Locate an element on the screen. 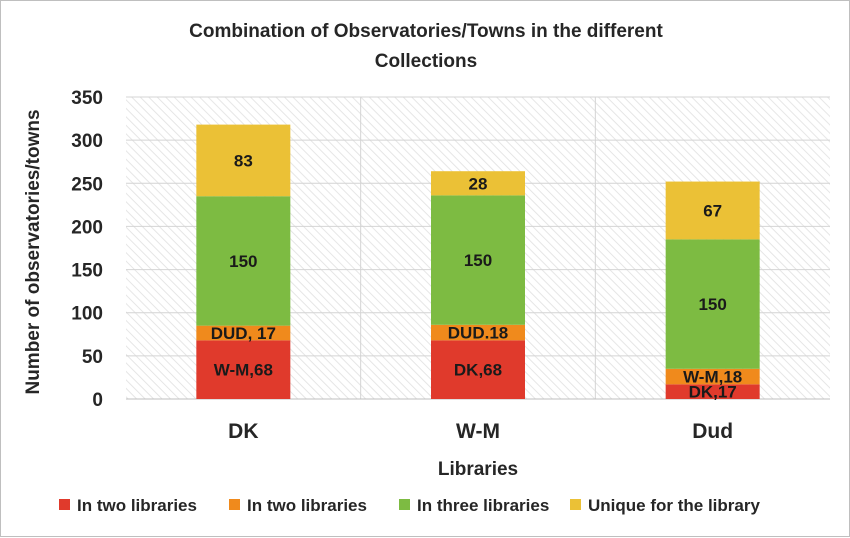 The image size is (850, 538). data-label: DUD.18 is located at coordinates (478, 333).